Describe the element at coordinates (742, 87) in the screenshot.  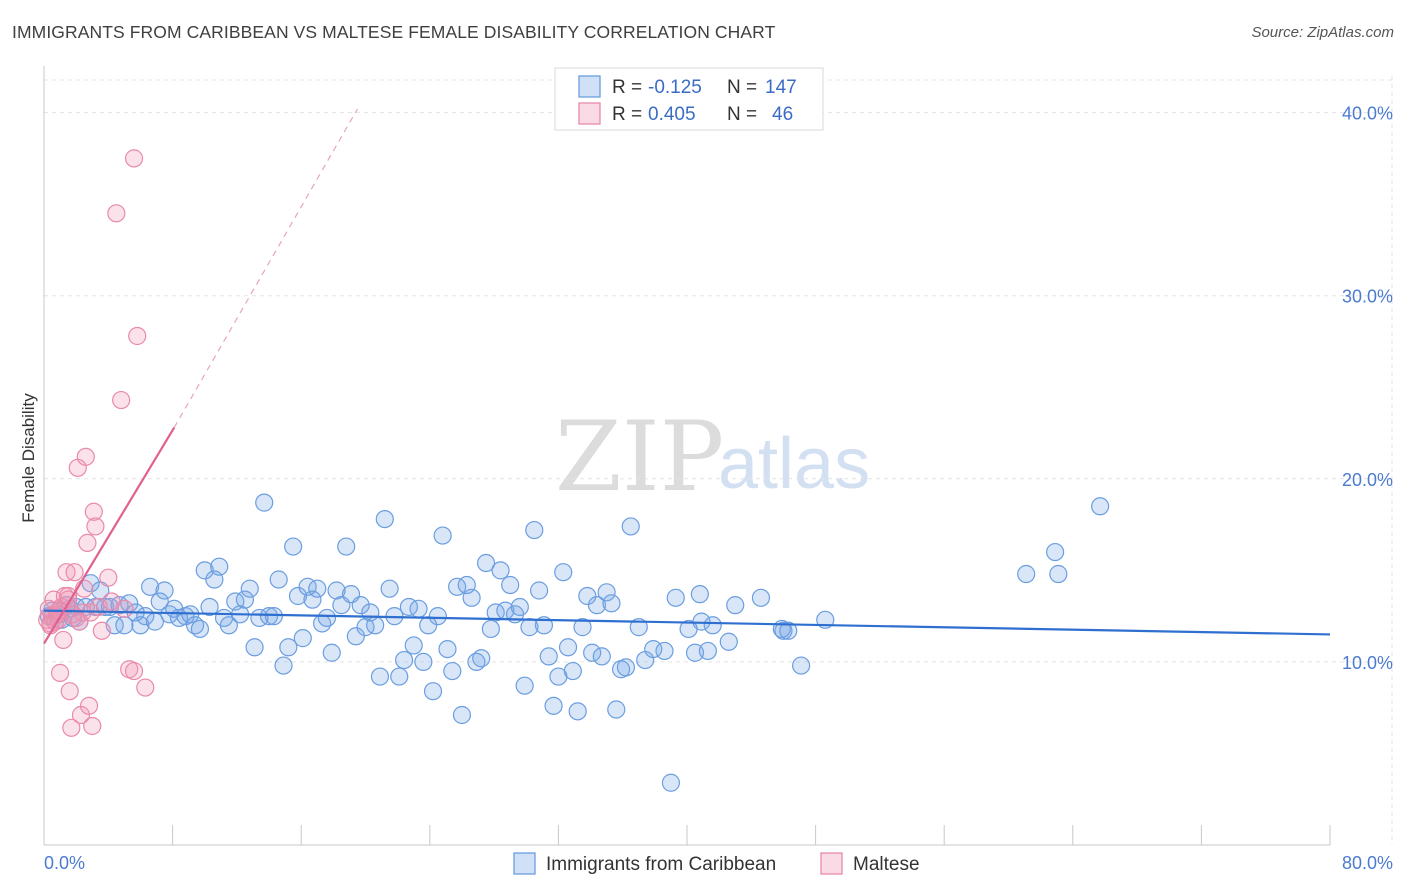
I see `legend-n-label-1: N =` at that location.